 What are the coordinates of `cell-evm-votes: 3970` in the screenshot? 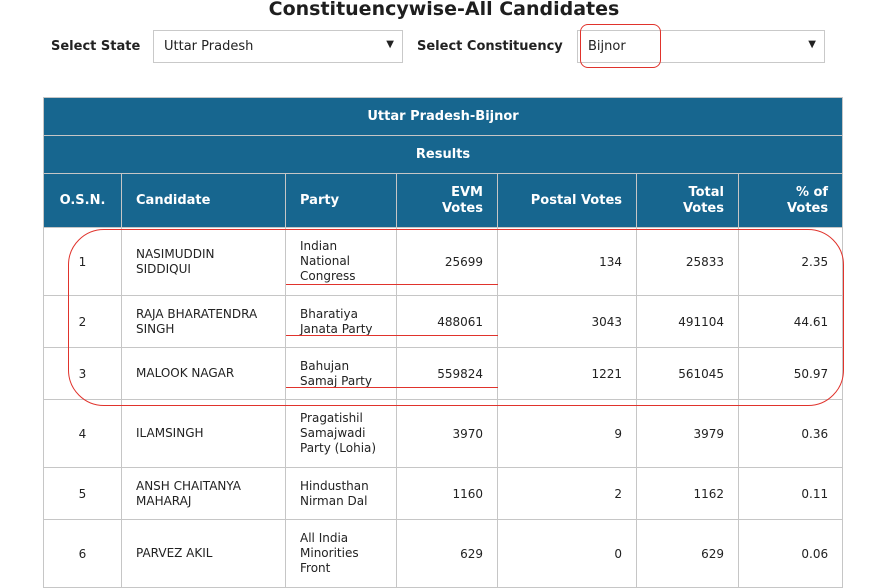 It's located at (447, 433).